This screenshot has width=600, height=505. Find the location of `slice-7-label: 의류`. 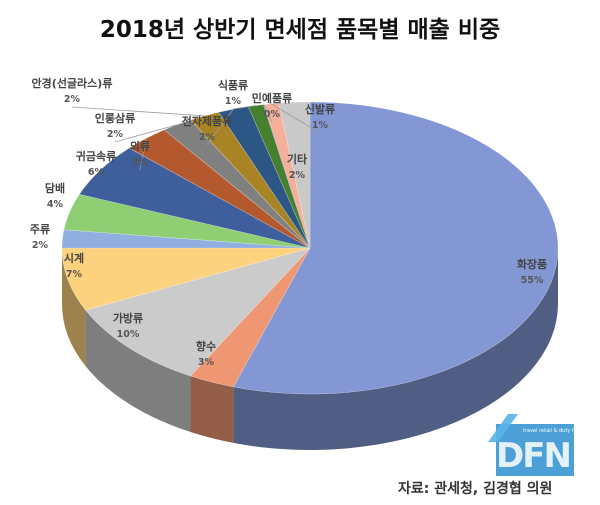

slice-7-label: 의류 is located at coordinates (140, 146).